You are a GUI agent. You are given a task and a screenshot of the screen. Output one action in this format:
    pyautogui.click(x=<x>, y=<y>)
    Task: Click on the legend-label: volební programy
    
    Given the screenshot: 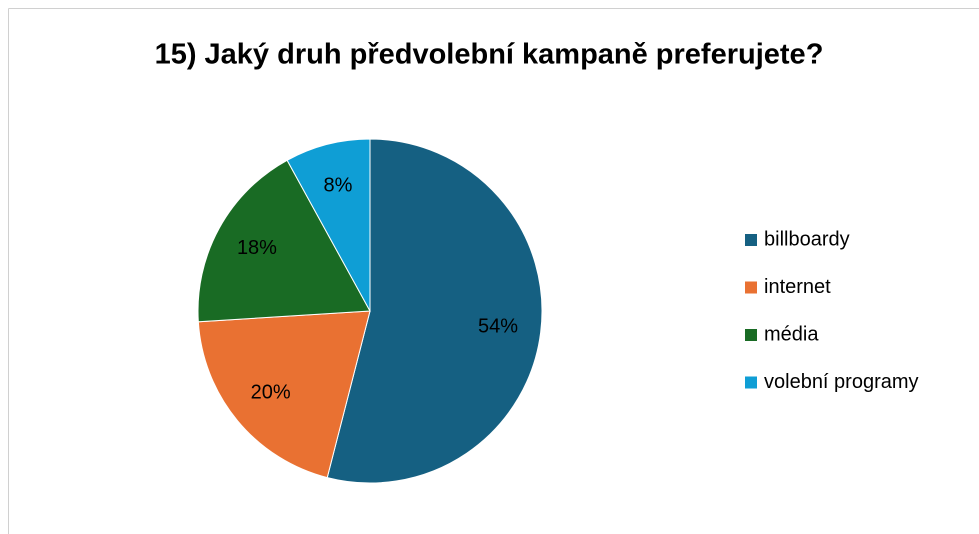 What is the action you would take?
    pyautogui.click(x=841, y=382)
    